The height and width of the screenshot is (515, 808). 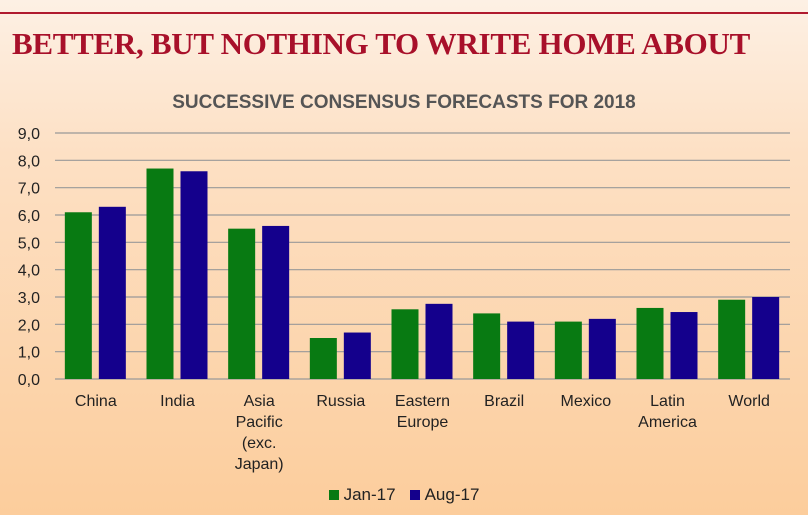 I want to click on x-tick-label: World, so click(x=749, y=401).